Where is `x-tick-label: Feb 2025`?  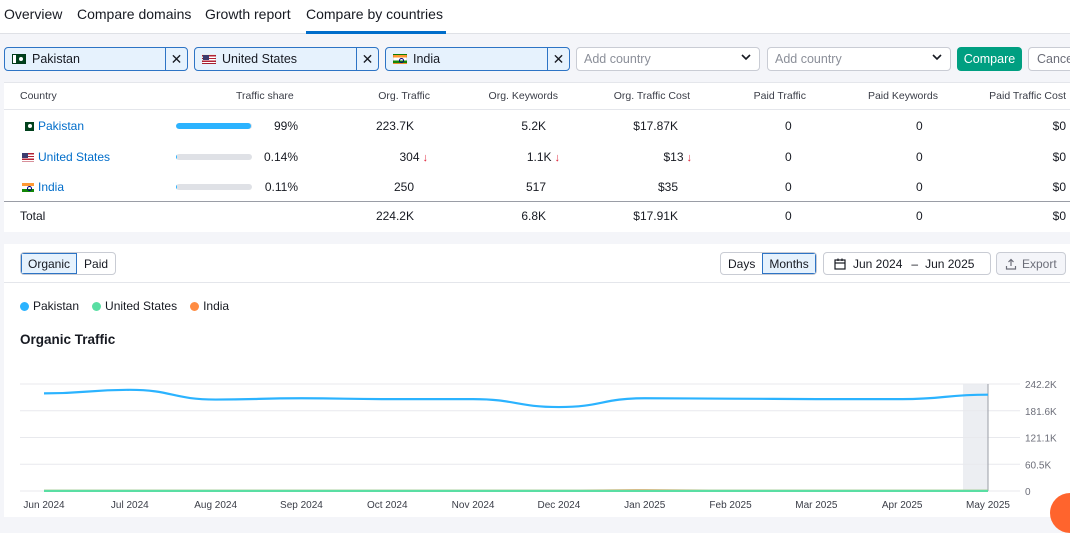 x-tick-label: Feb 2025 is located at coordinates (730, 505).